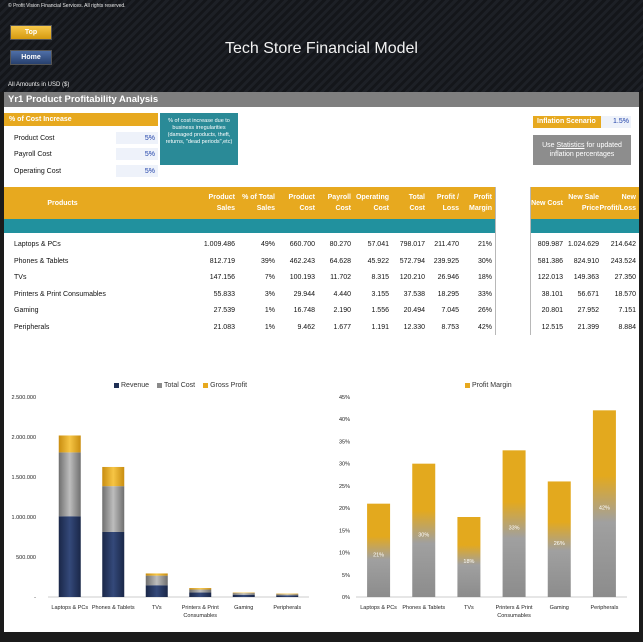 This screenshot has height=642, width=643. Describe the element at coordinates (412, 277) in the screenshot. I see `cell-total: 120.210` at that location.